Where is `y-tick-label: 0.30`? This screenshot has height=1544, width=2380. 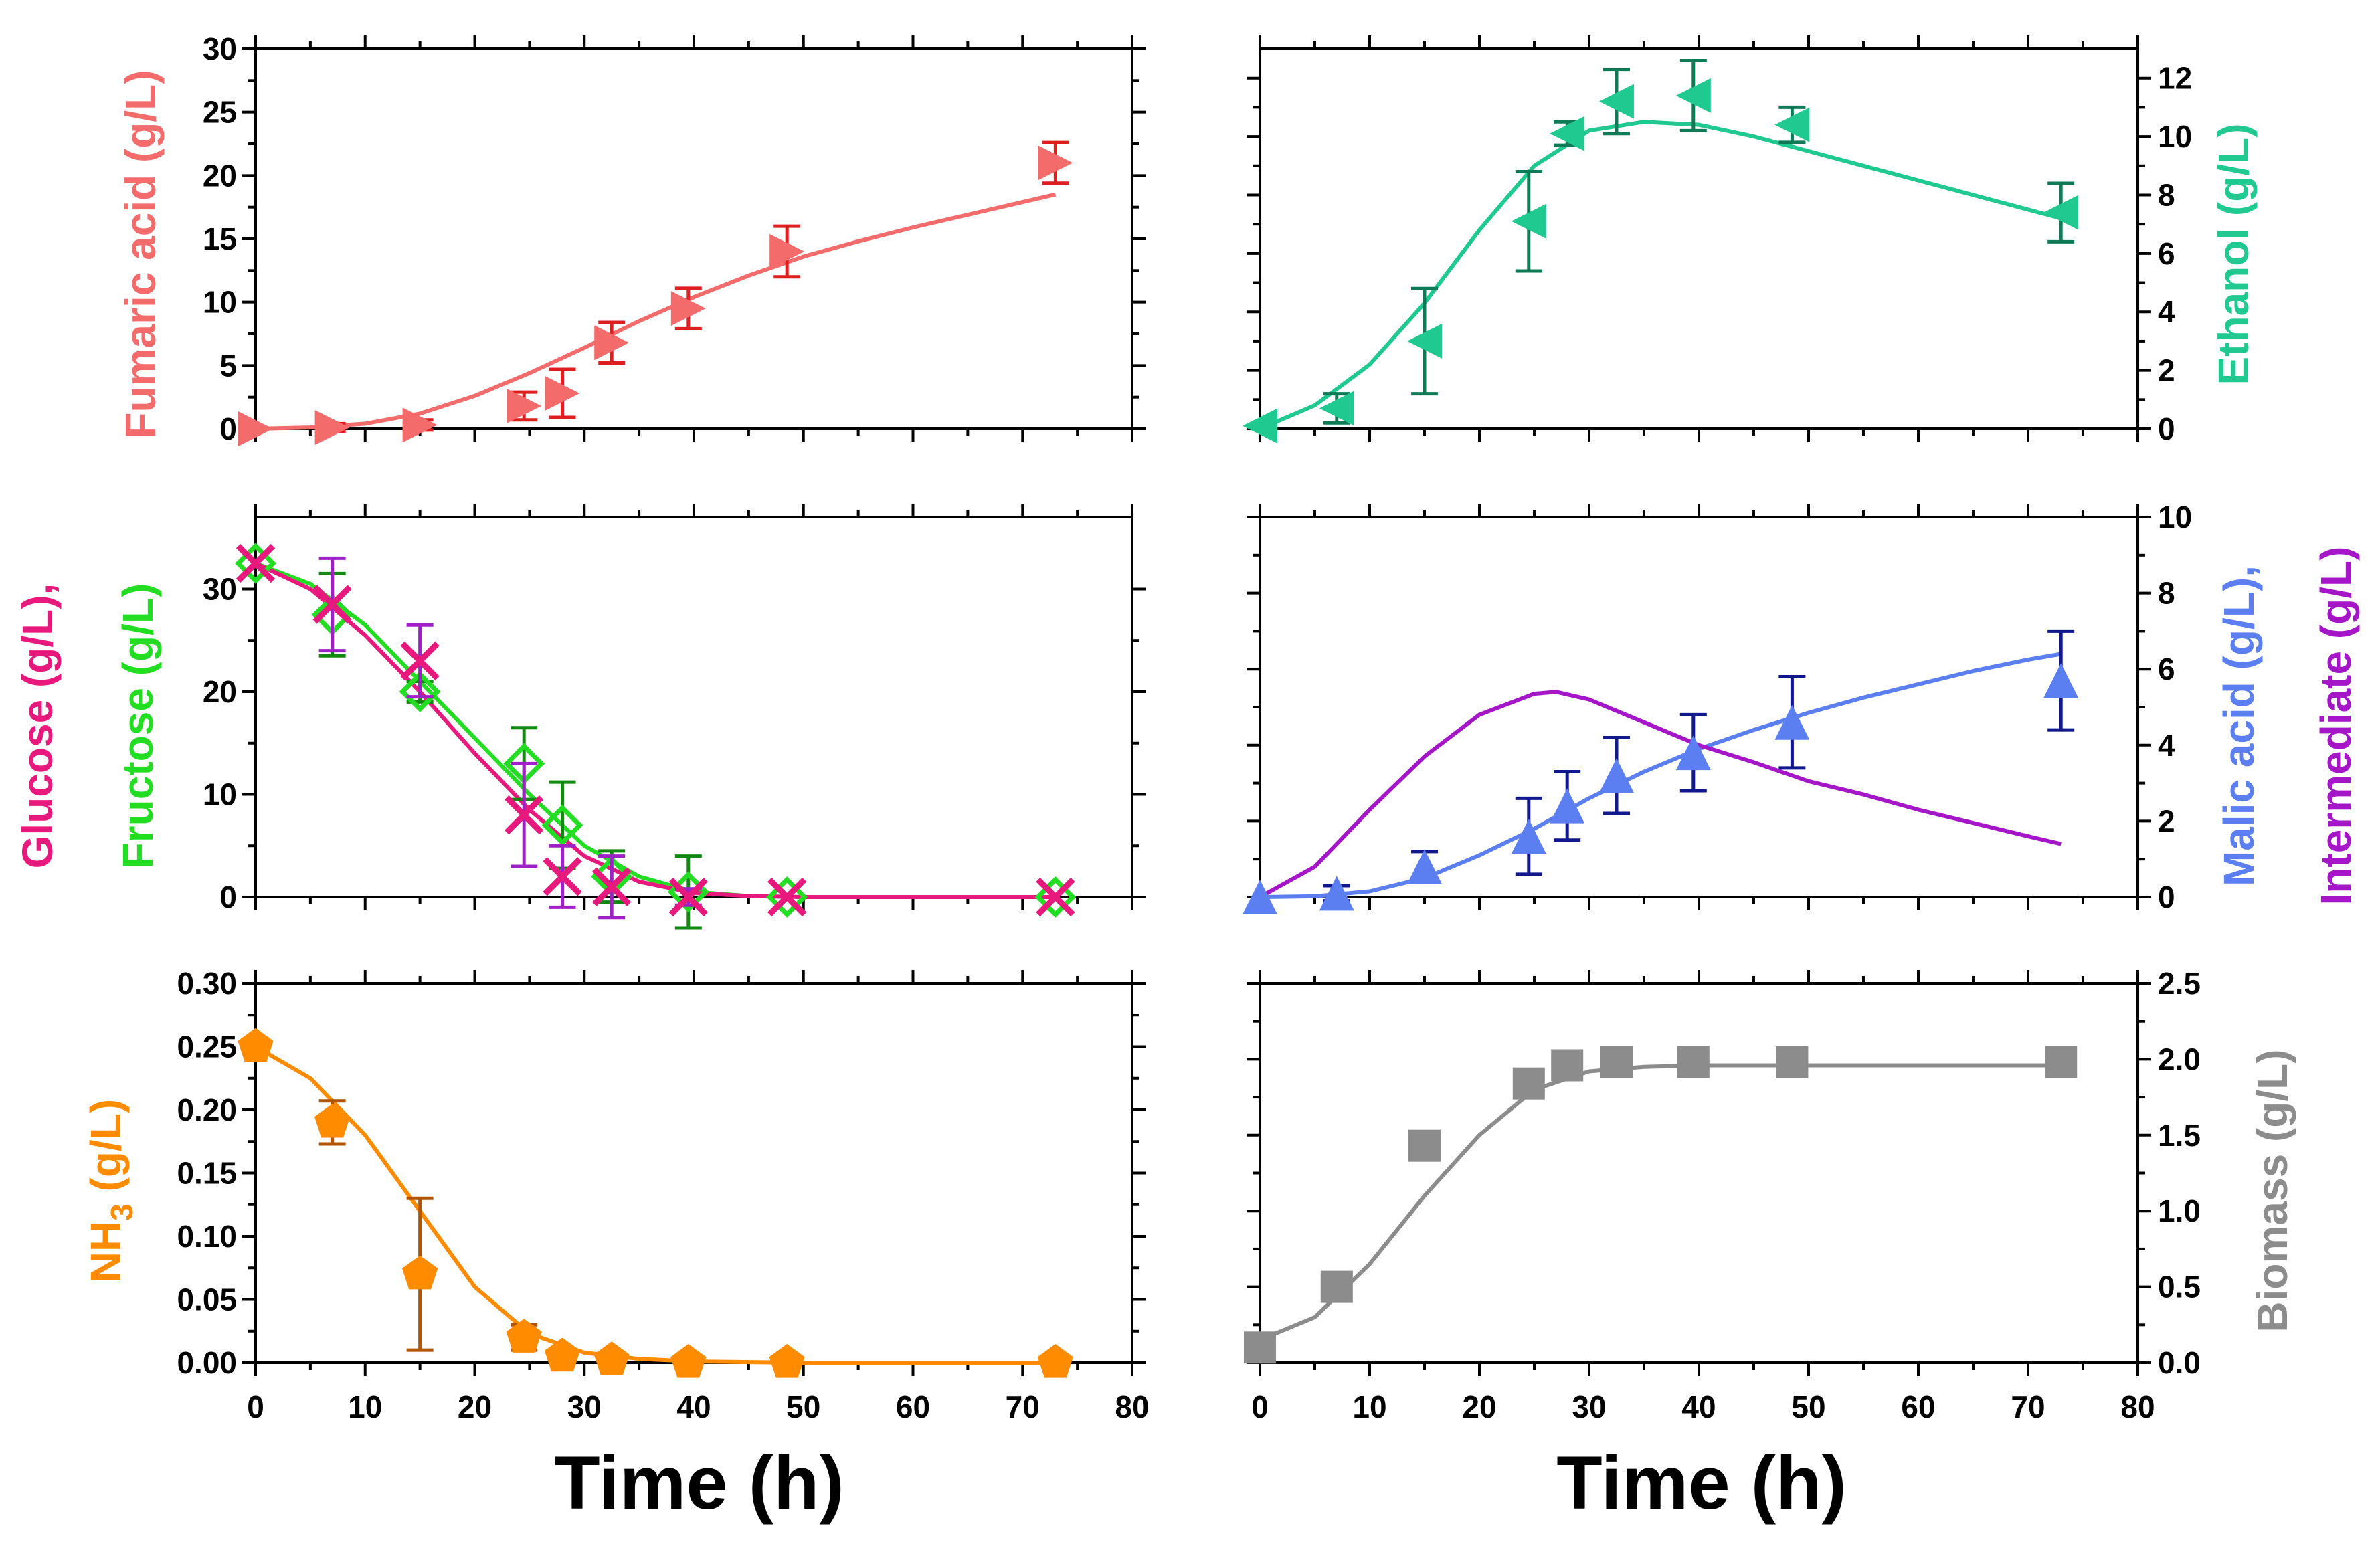 y-tick-label: 0.30 is located at coordinates (207, 983).